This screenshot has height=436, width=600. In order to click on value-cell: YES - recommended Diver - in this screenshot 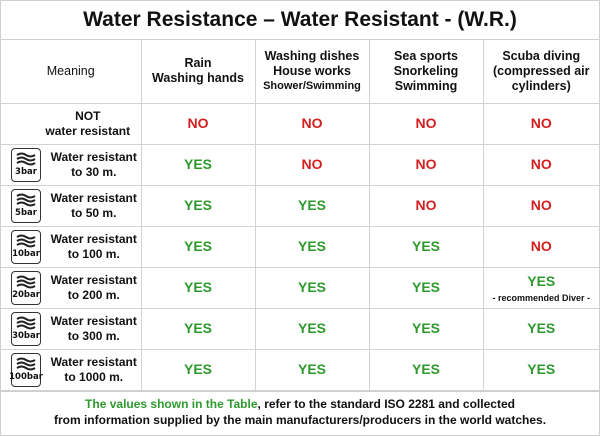, I will do `click(540, 287)`.